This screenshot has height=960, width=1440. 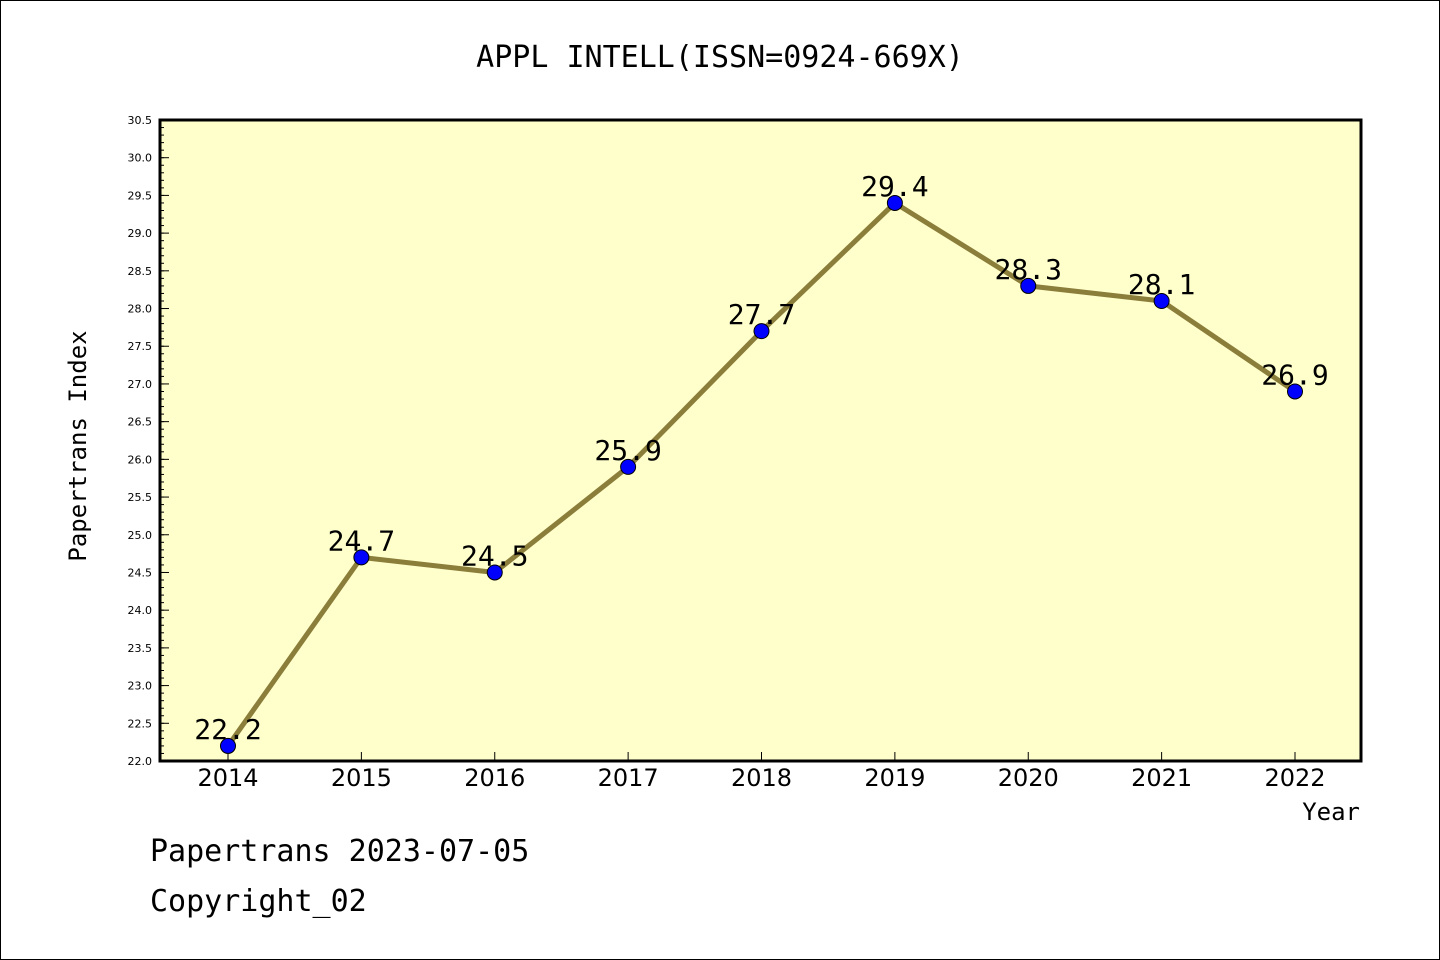 What do you see at coordinates (140, 195) in the screenshot?
I see `y-tick-label: 29.5` at bounding box center [140, 195].